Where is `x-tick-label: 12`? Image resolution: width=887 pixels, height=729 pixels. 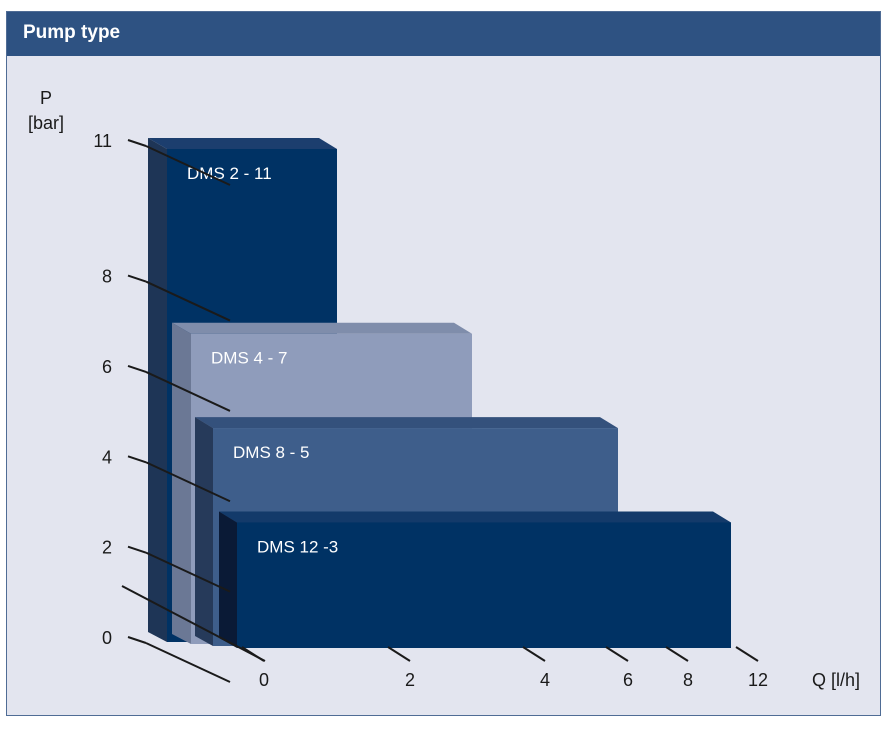
x-tick-label: 12 is located at coordinates (758, 680).